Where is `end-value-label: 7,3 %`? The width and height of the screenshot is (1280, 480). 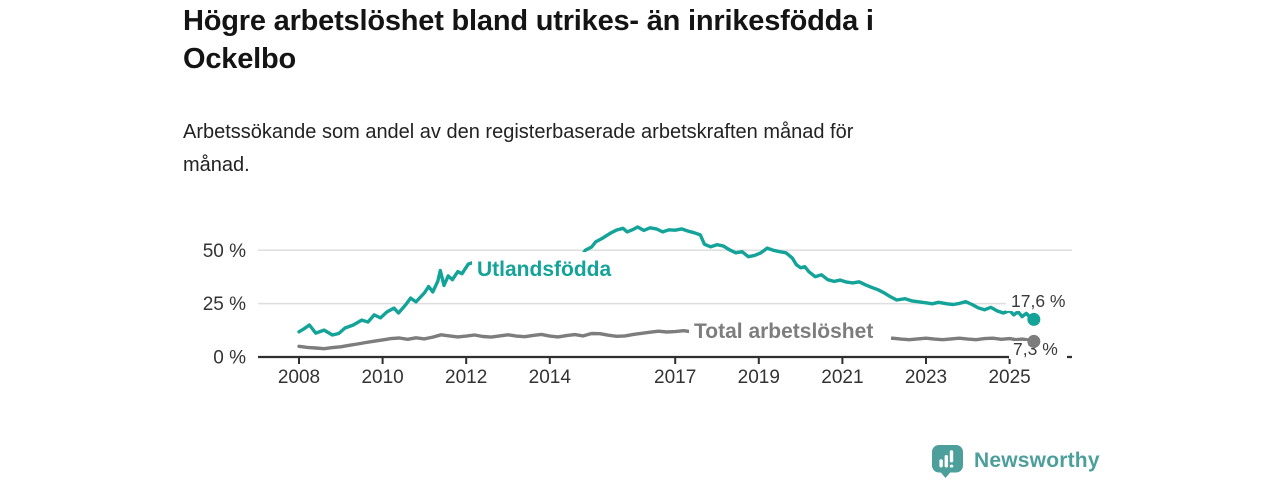 end-value-label: 7,3 % is located at coordinates (1035, 349).